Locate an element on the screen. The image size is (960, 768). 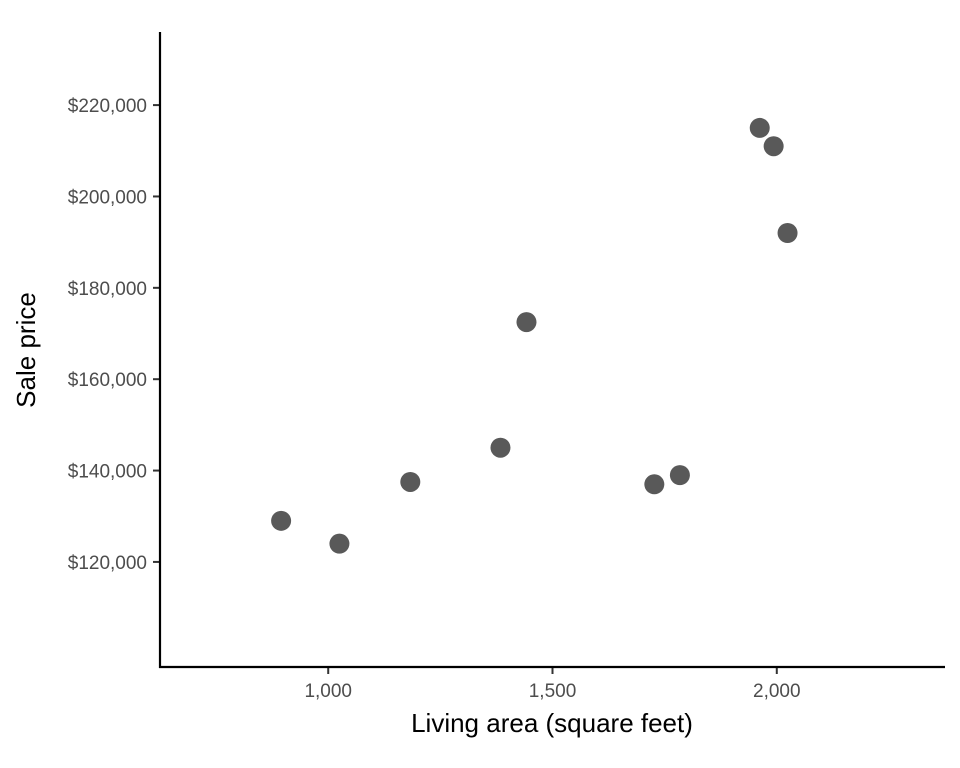
y-tick-label: $180,000 is located at coordinates (107, 289).